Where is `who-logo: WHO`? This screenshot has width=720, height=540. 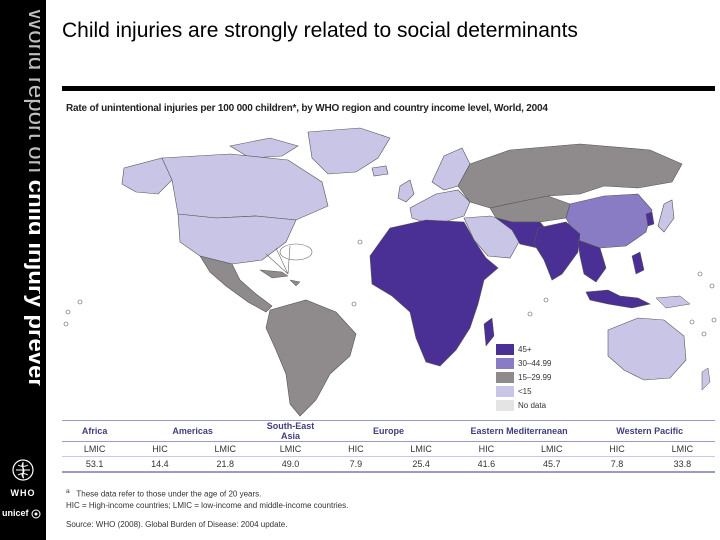 who-logo: WHO is located at coordinates (23, 478).